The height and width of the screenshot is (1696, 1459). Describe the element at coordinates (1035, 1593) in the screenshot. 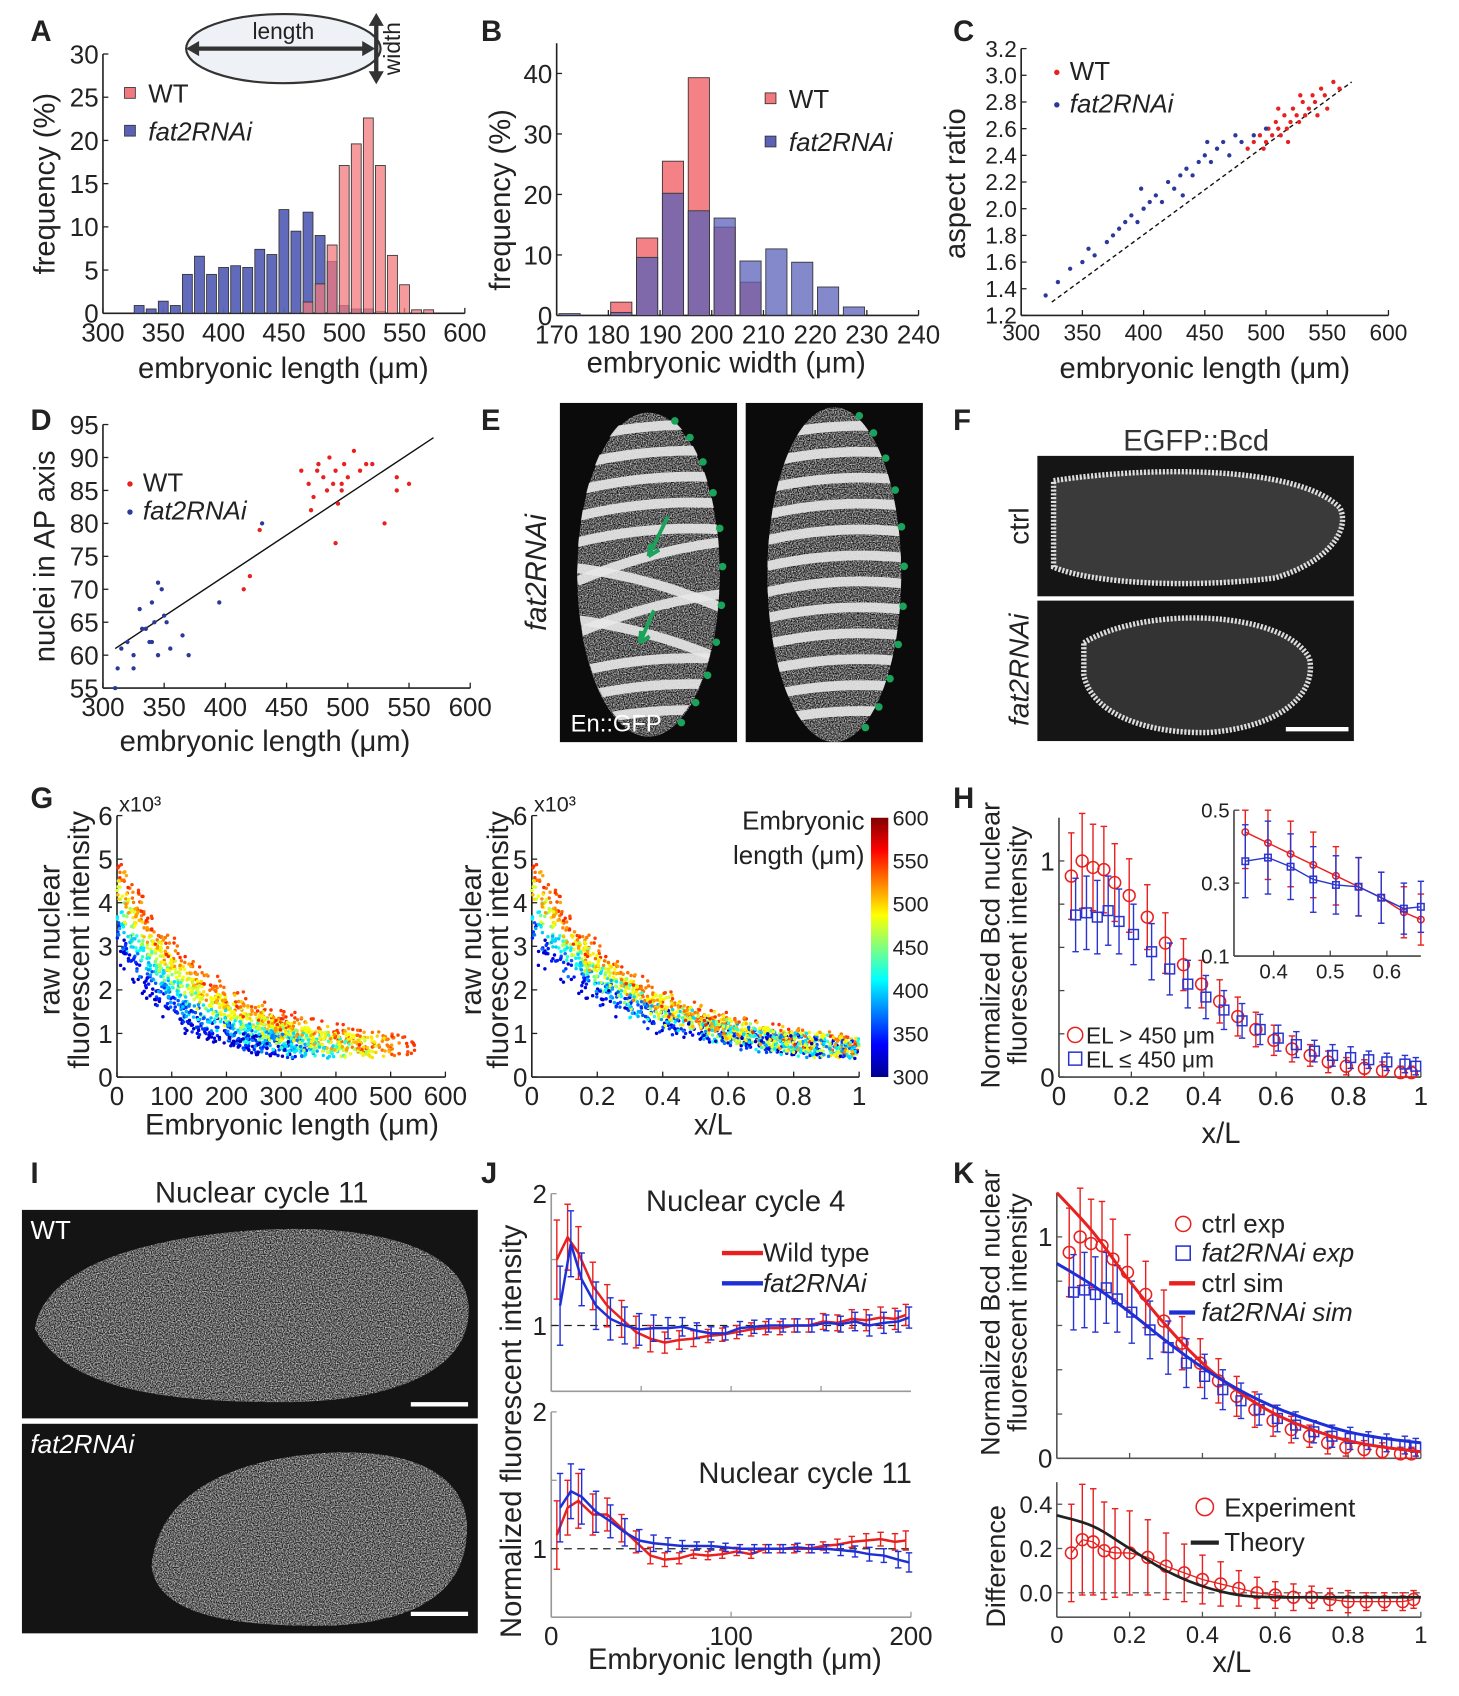

I see `y-tick-label: 0.0` at that location.